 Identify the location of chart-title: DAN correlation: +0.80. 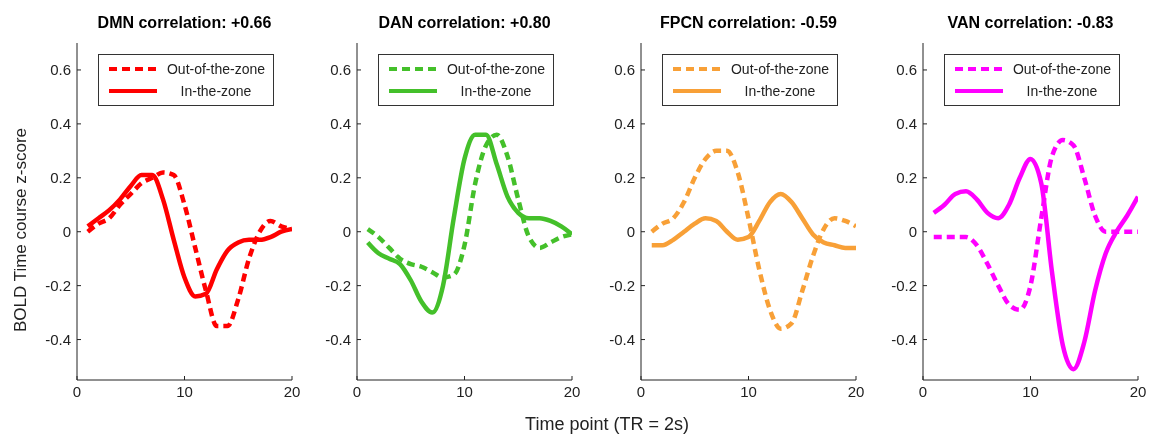
(464, 23).